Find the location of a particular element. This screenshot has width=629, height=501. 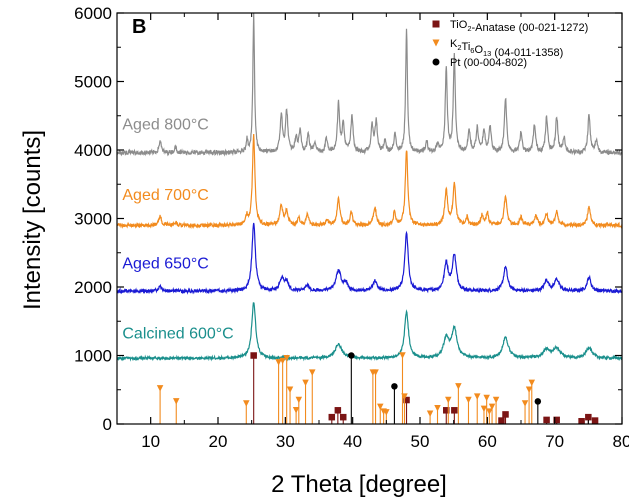

x-tick-label: 60 is located at coordinates (487, 441).